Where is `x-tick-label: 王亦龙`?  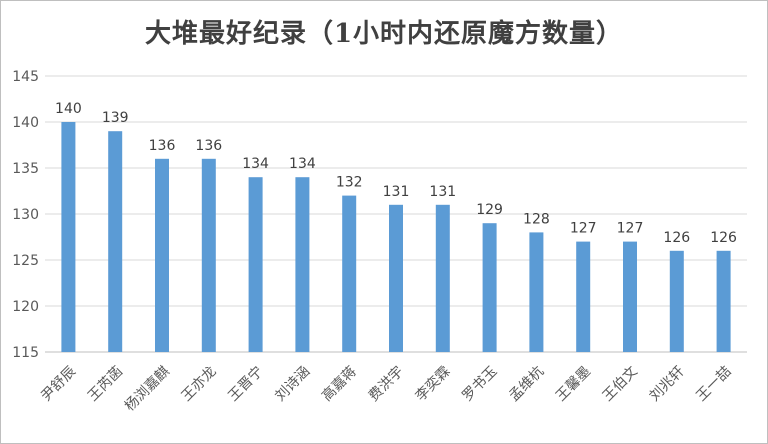 x-tick-label: 王亦龙 is located at coordinates (199, 384).